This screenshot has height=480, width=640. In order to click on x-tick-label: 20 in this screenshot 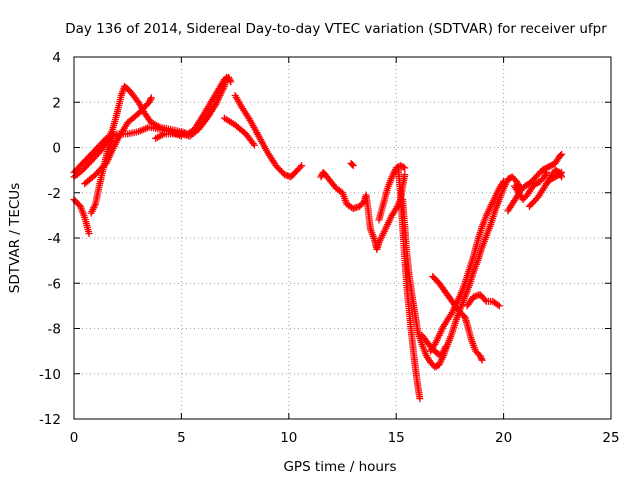, I will do `click(503, 438)`.